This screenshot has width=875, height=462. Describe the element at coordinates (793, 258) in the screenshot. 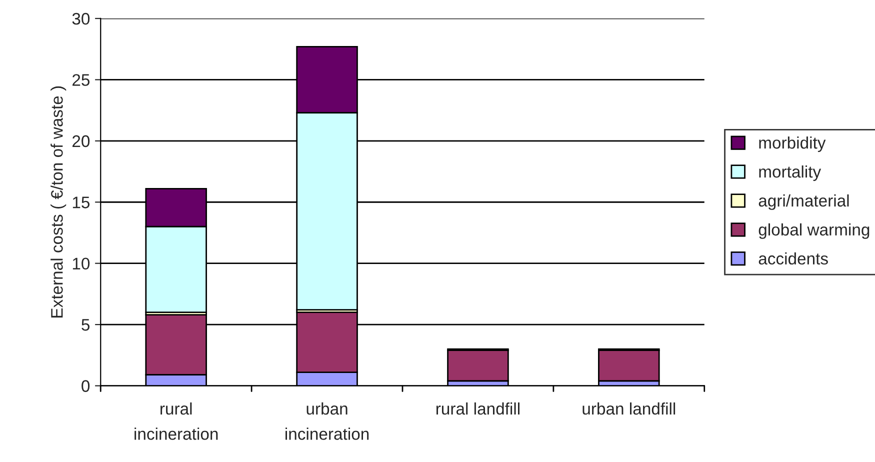

I see `legend-label: accidents` at that location.